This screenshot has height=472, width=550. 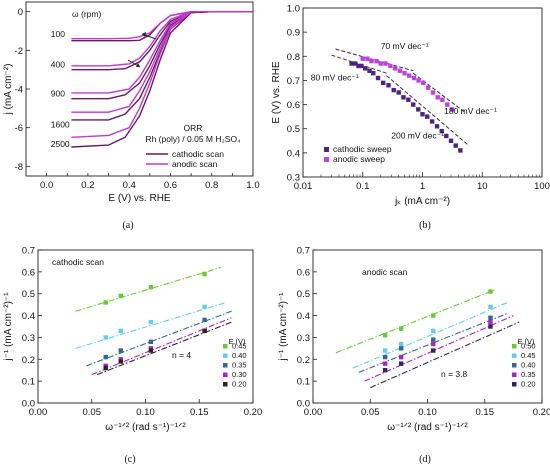 I want to click on b-ytick-label-0: 0.3, so click(x=293, y=178).